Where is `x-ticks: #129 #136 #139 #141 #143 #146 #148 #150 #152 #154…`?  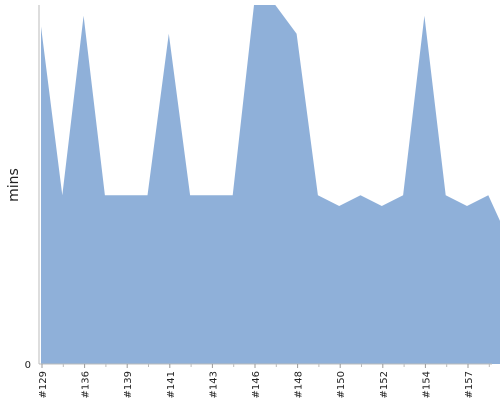 x-ticks: #129 #136 #139 #141 #143 #146 #148 #150 #152 #154… is located at coordinates (264, 381).